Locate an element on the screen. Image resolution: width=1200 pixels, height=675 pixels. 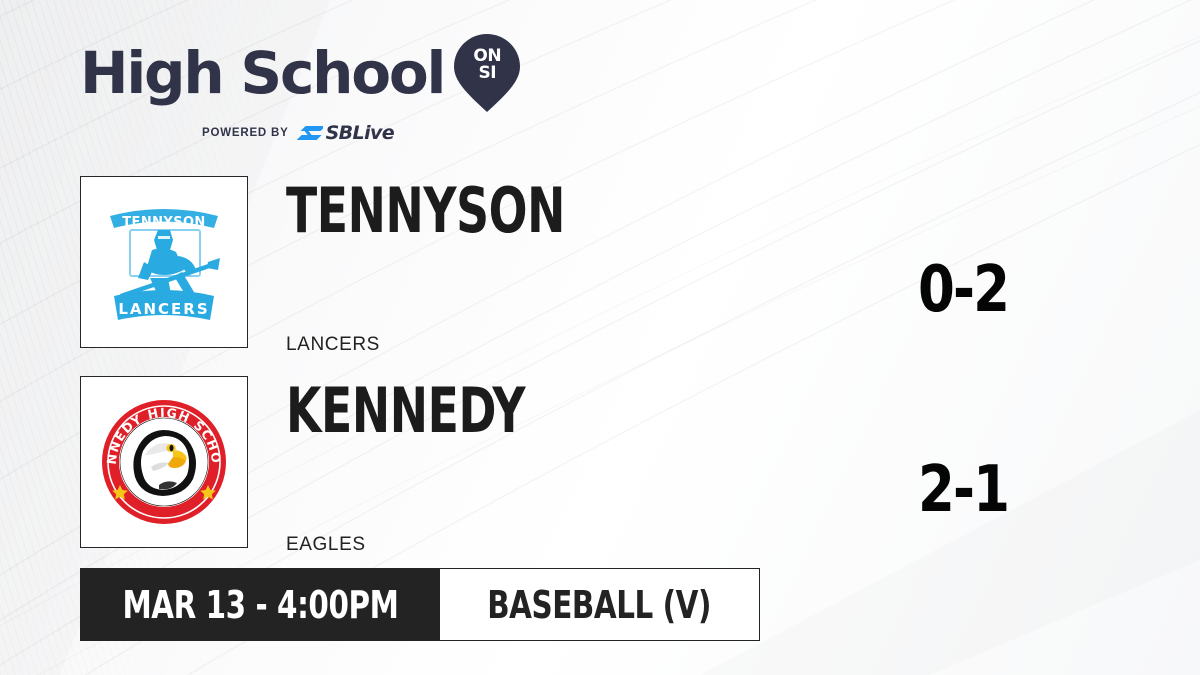
game-sport-text: BASEBALL (V) is located at coordinates (599, 604).